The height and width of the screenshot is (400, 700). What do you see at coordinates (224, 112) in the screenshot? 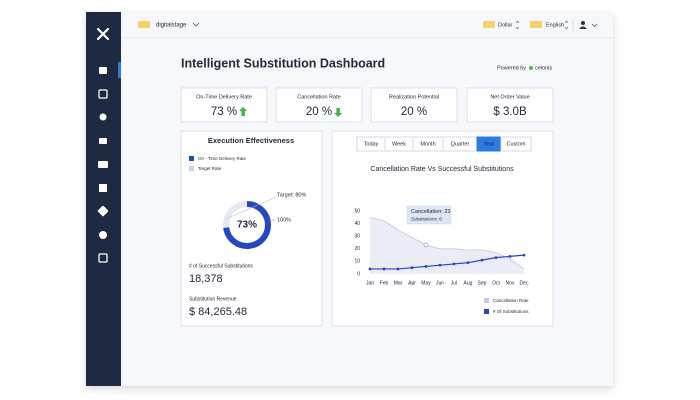
I see `kpi-value: 73 %` at bounding box center [224, 112].